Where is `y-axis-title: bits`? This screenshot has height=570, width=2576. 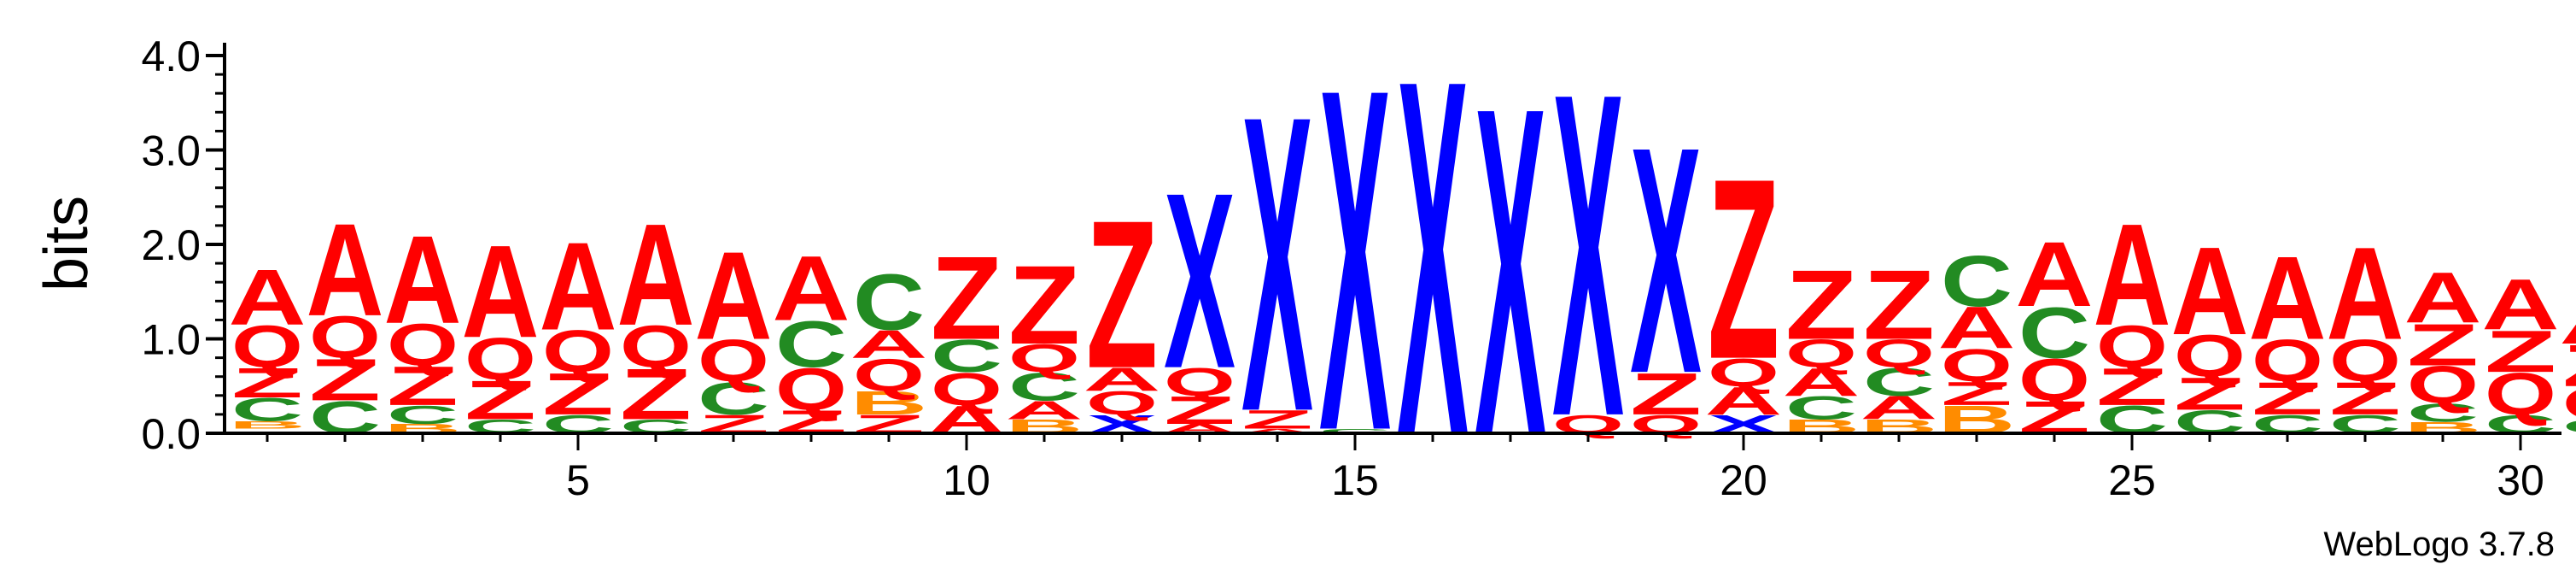
y-axis-title: bits is located at coordinates (66, 243).